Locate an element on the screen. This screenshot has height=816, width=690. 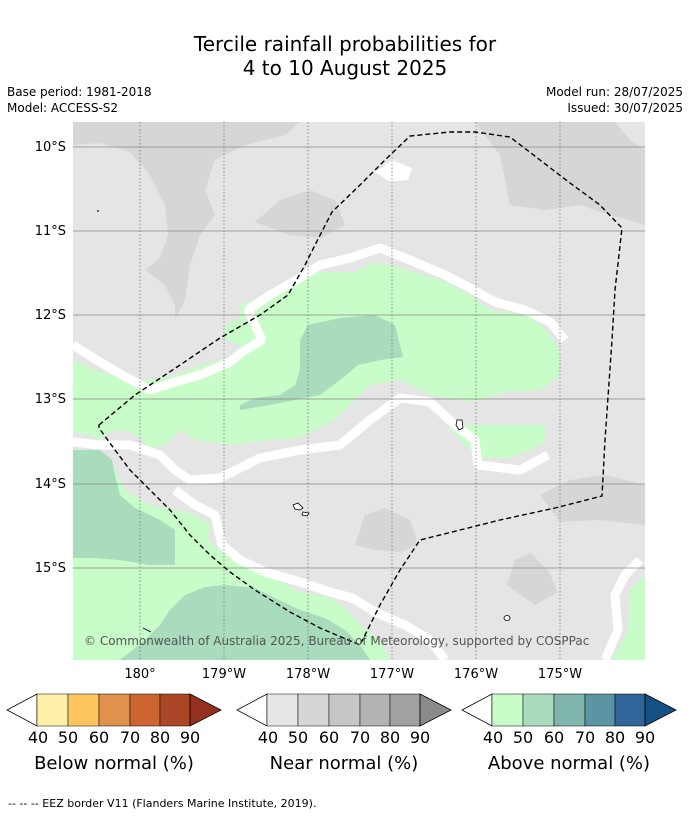
lon-label: 179°W is located at coordinates (224, 674).